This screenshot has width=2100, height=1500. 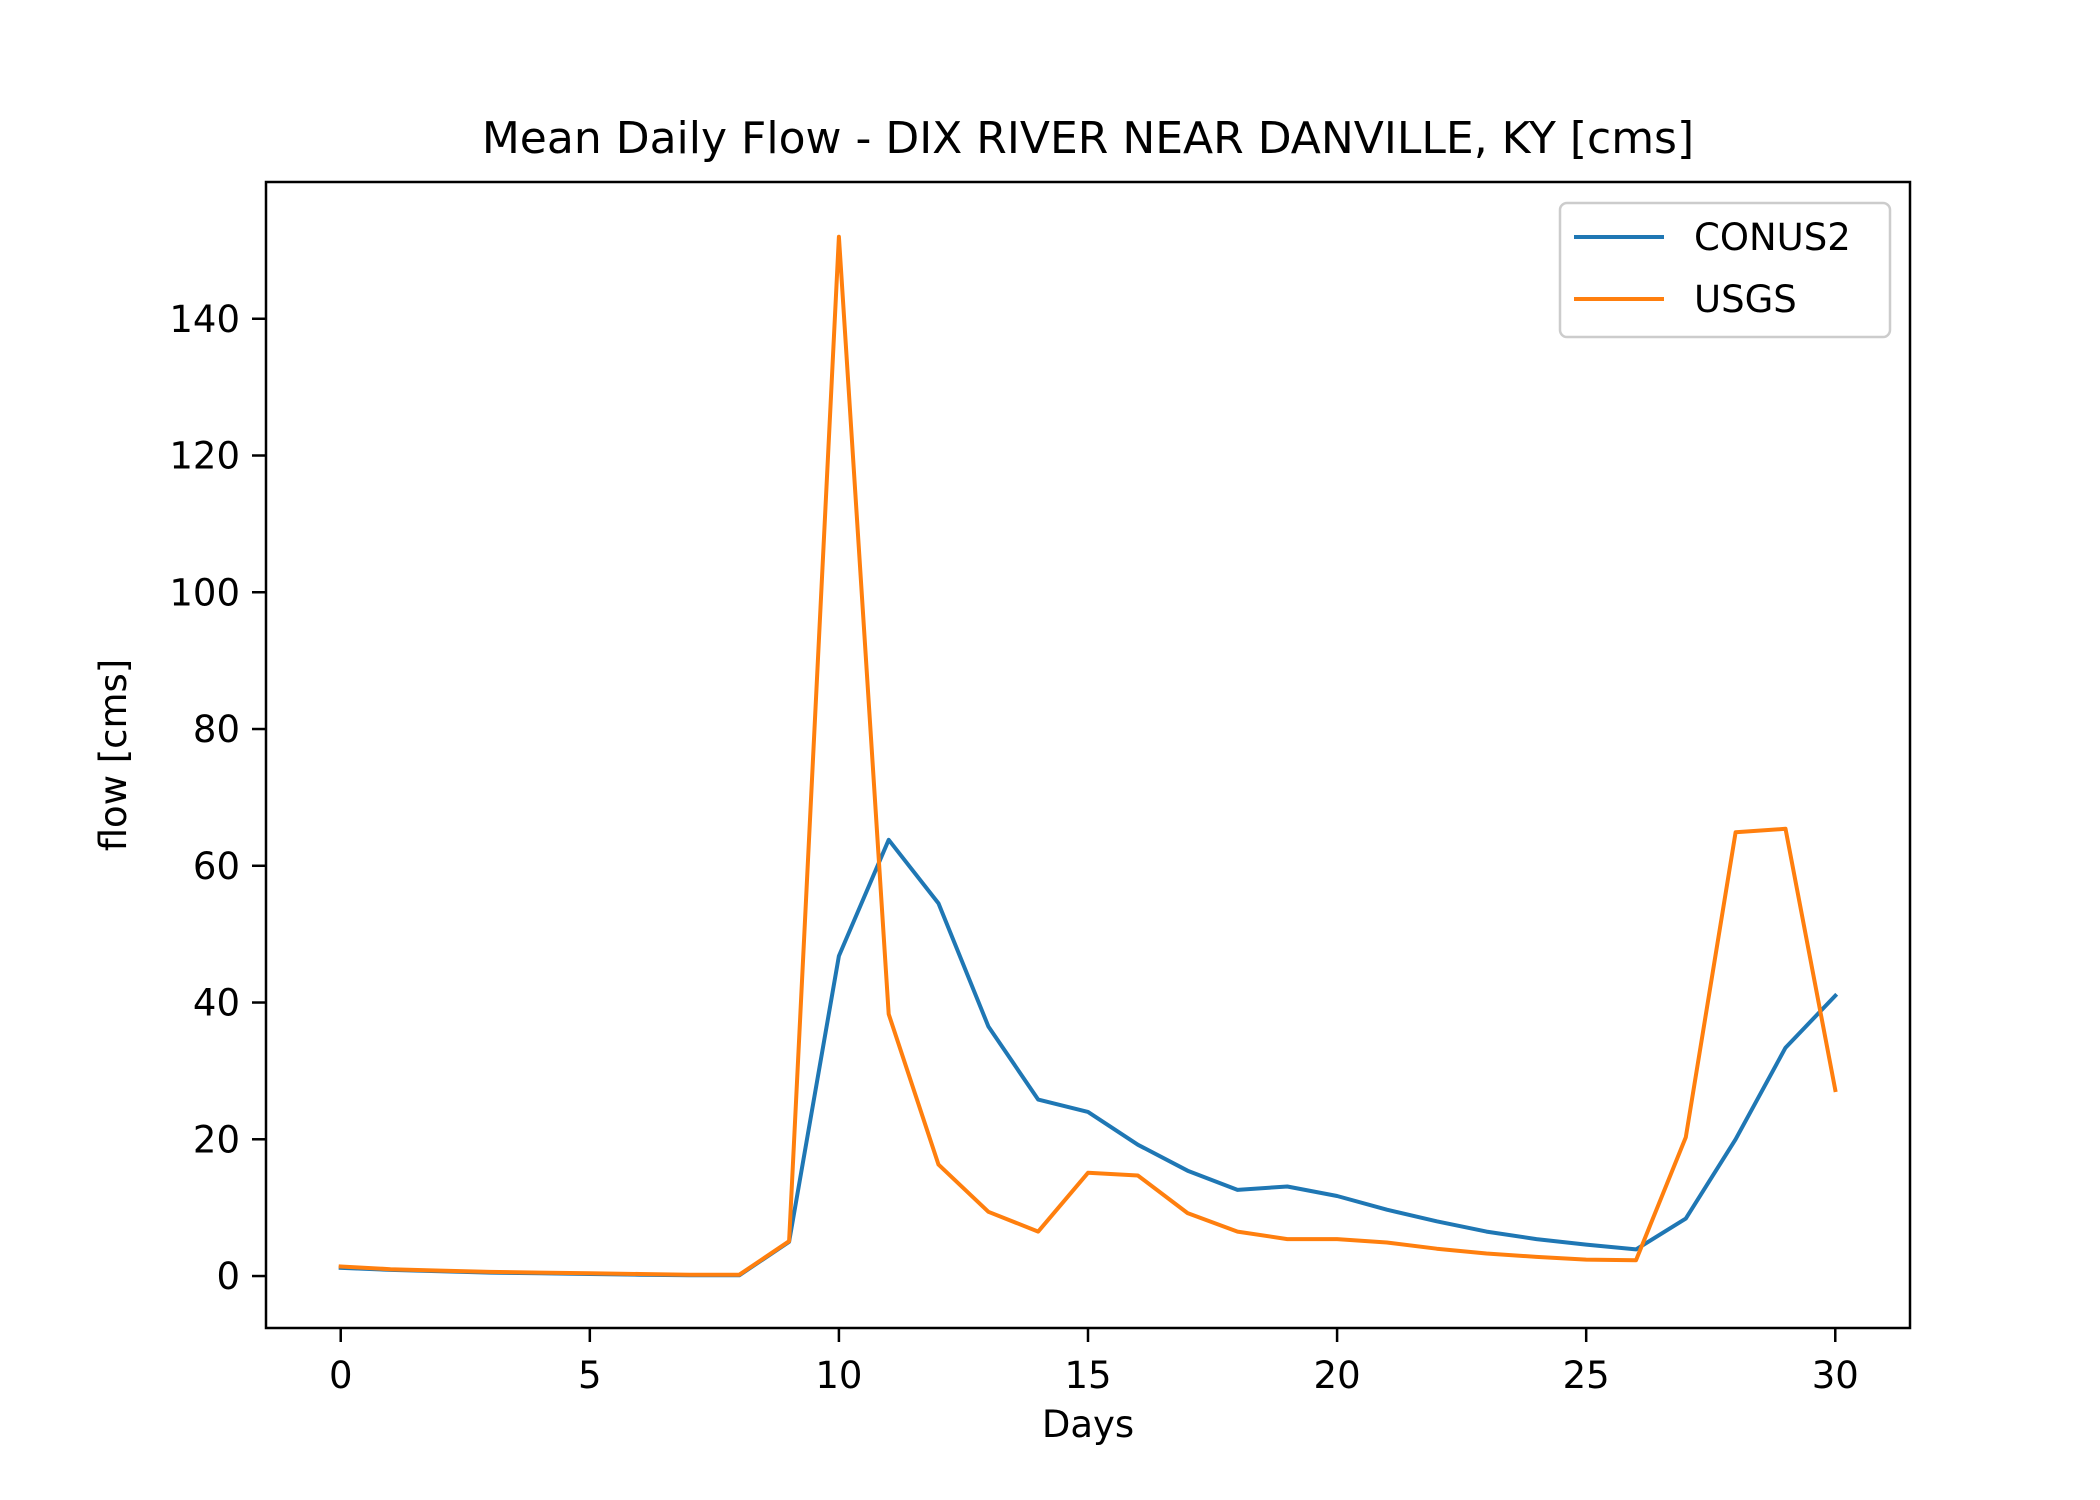 What do you see at coordinates (204, 456) in the screenshot?
I see `y-tick-label: 120` at bounding box center [204, 456].